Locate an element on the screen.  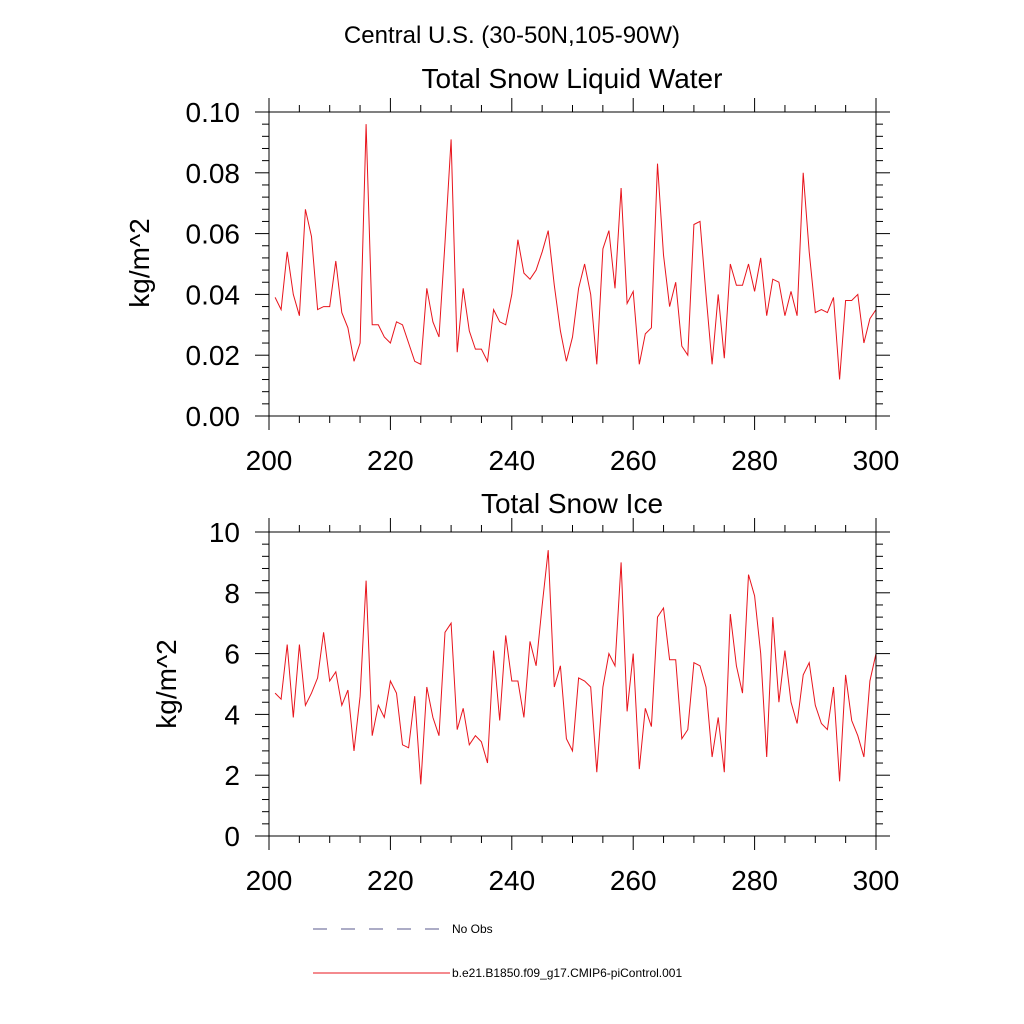
y-tick-labels: 0 2 4 6 8 10 is located at coordinates (224, 684).